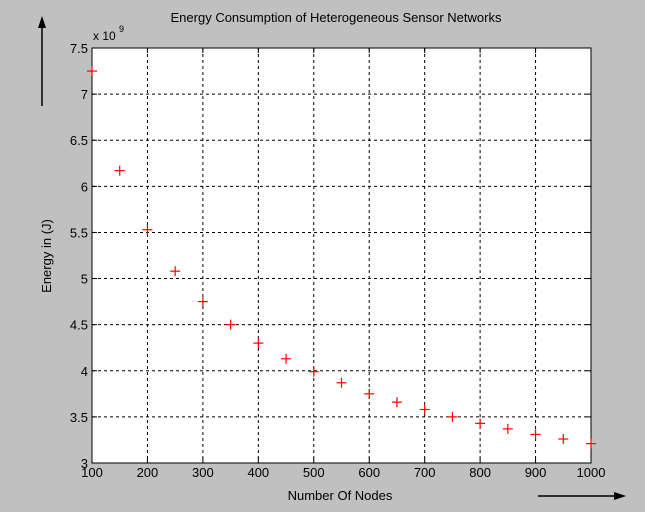  What do you see at coordinates (46, 256) in the screenshot?
I see `y-axis-label: Energy in (J)` at bounding box center [46, 256].